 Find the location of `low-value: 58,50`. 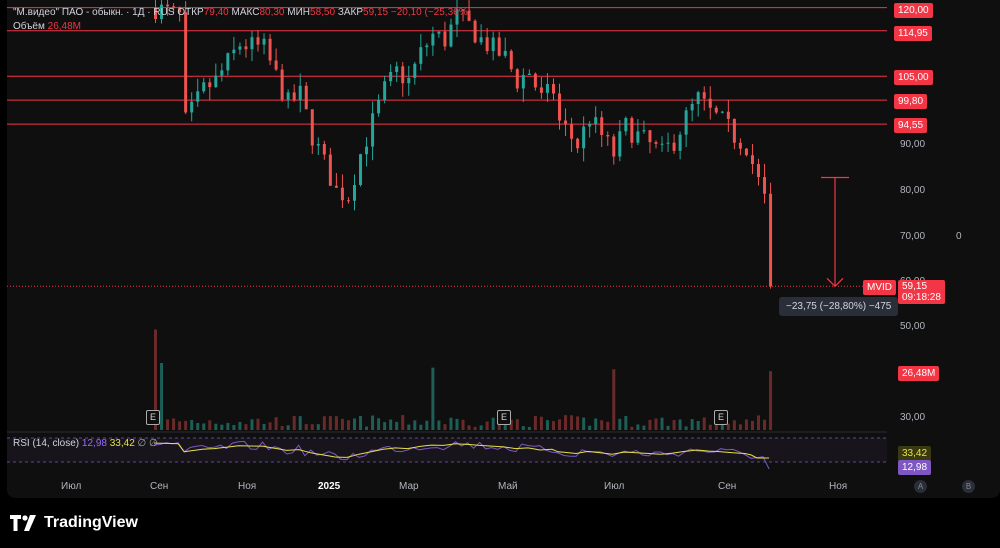

low-value: 58,50 is located at coordinates (323, 12).